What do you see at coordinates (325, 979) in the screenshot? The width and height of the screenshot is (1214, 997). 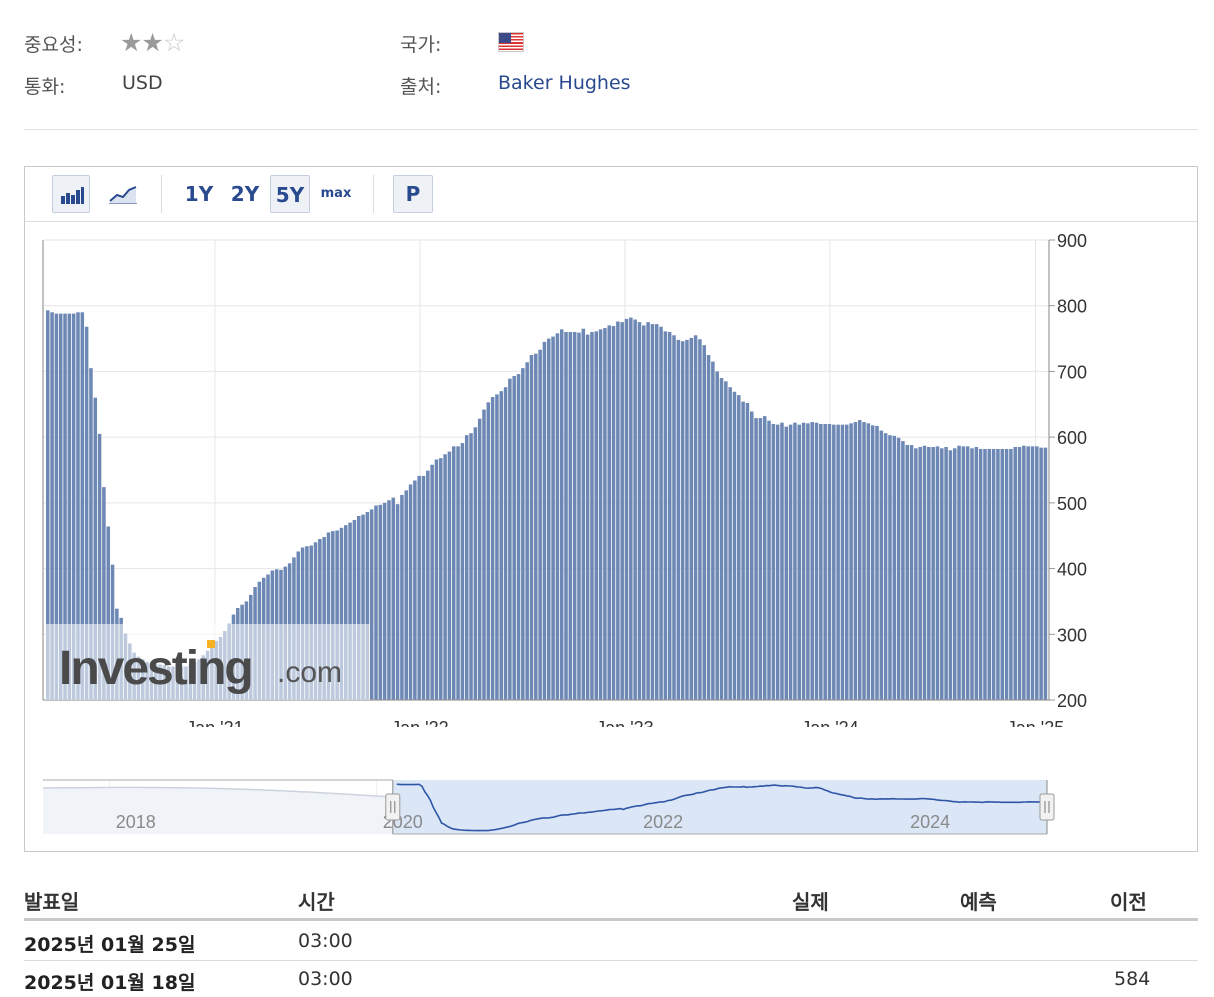 I see `row-2-time: 03:00` at bounding box center [325, 979].